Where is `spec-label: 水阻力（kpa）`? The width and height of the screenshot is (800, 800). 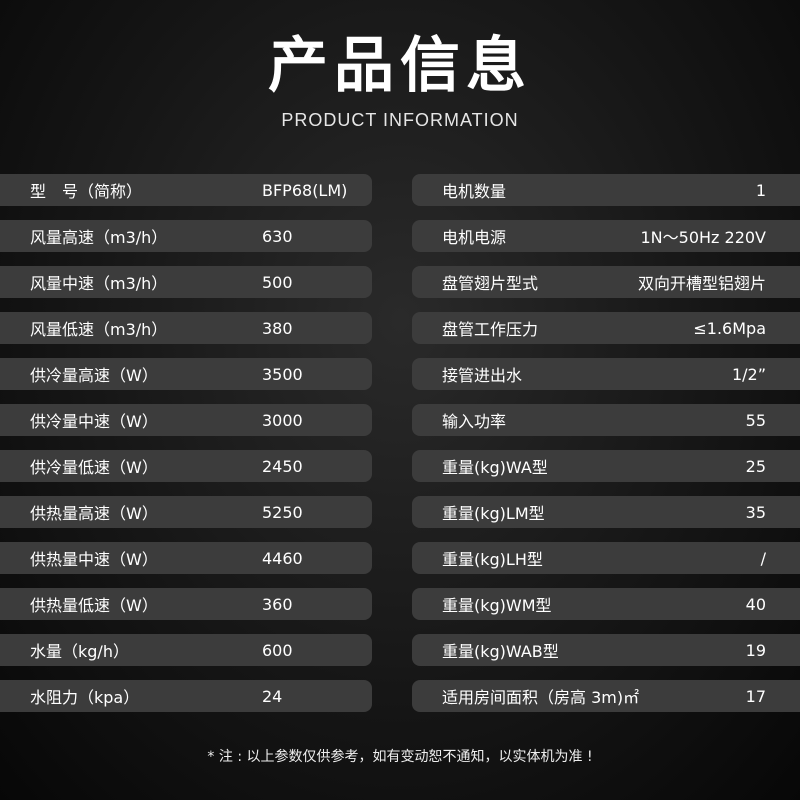 spec-label: 水阻力（kpa） is located at coordinates (85, 697).